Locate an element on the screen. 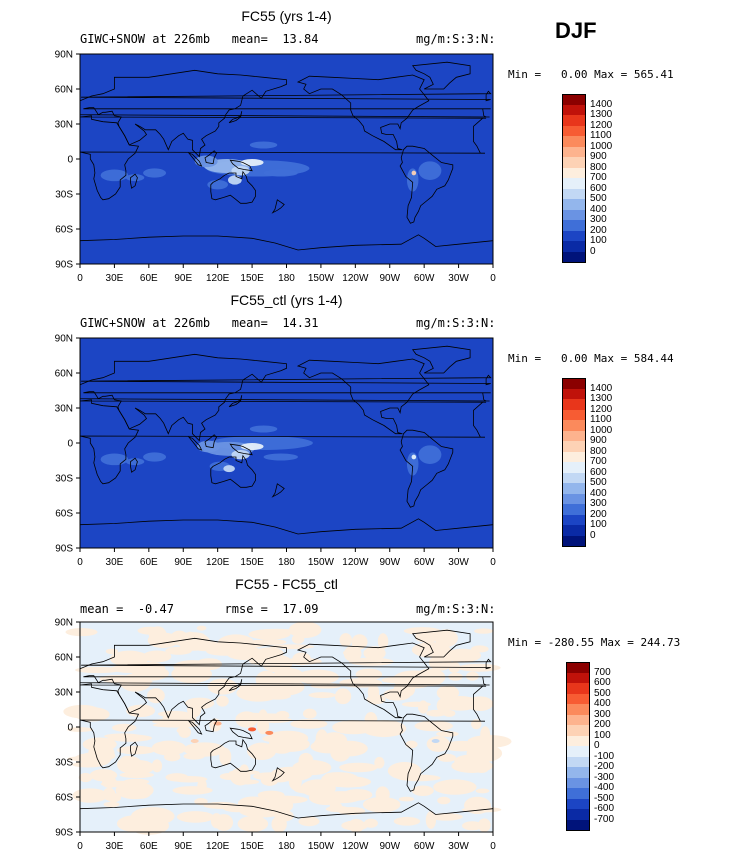 The image size is (733, 856). colorbar-label: 500 is located at coordinates (602, 693).